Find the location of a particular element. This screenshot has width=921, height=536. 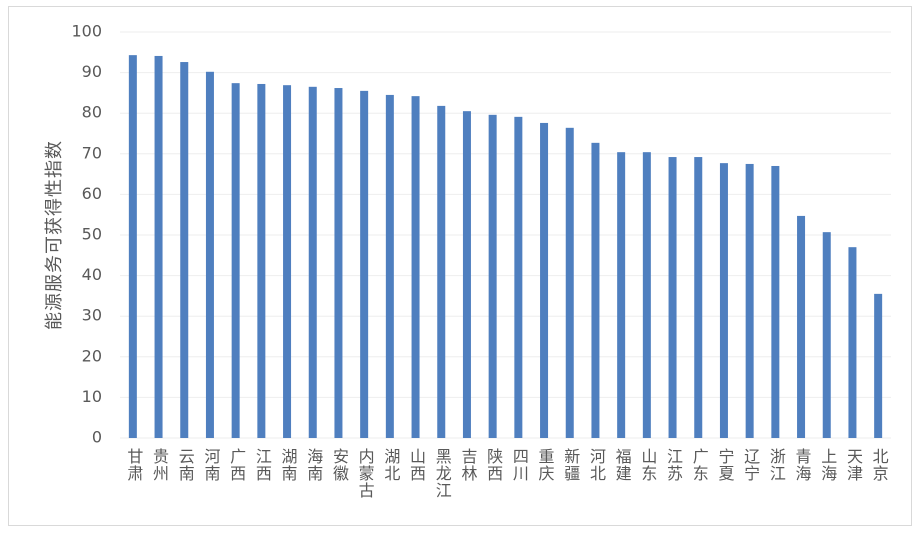

x-tick-label: 广东 is located at coordinates (699, 465).